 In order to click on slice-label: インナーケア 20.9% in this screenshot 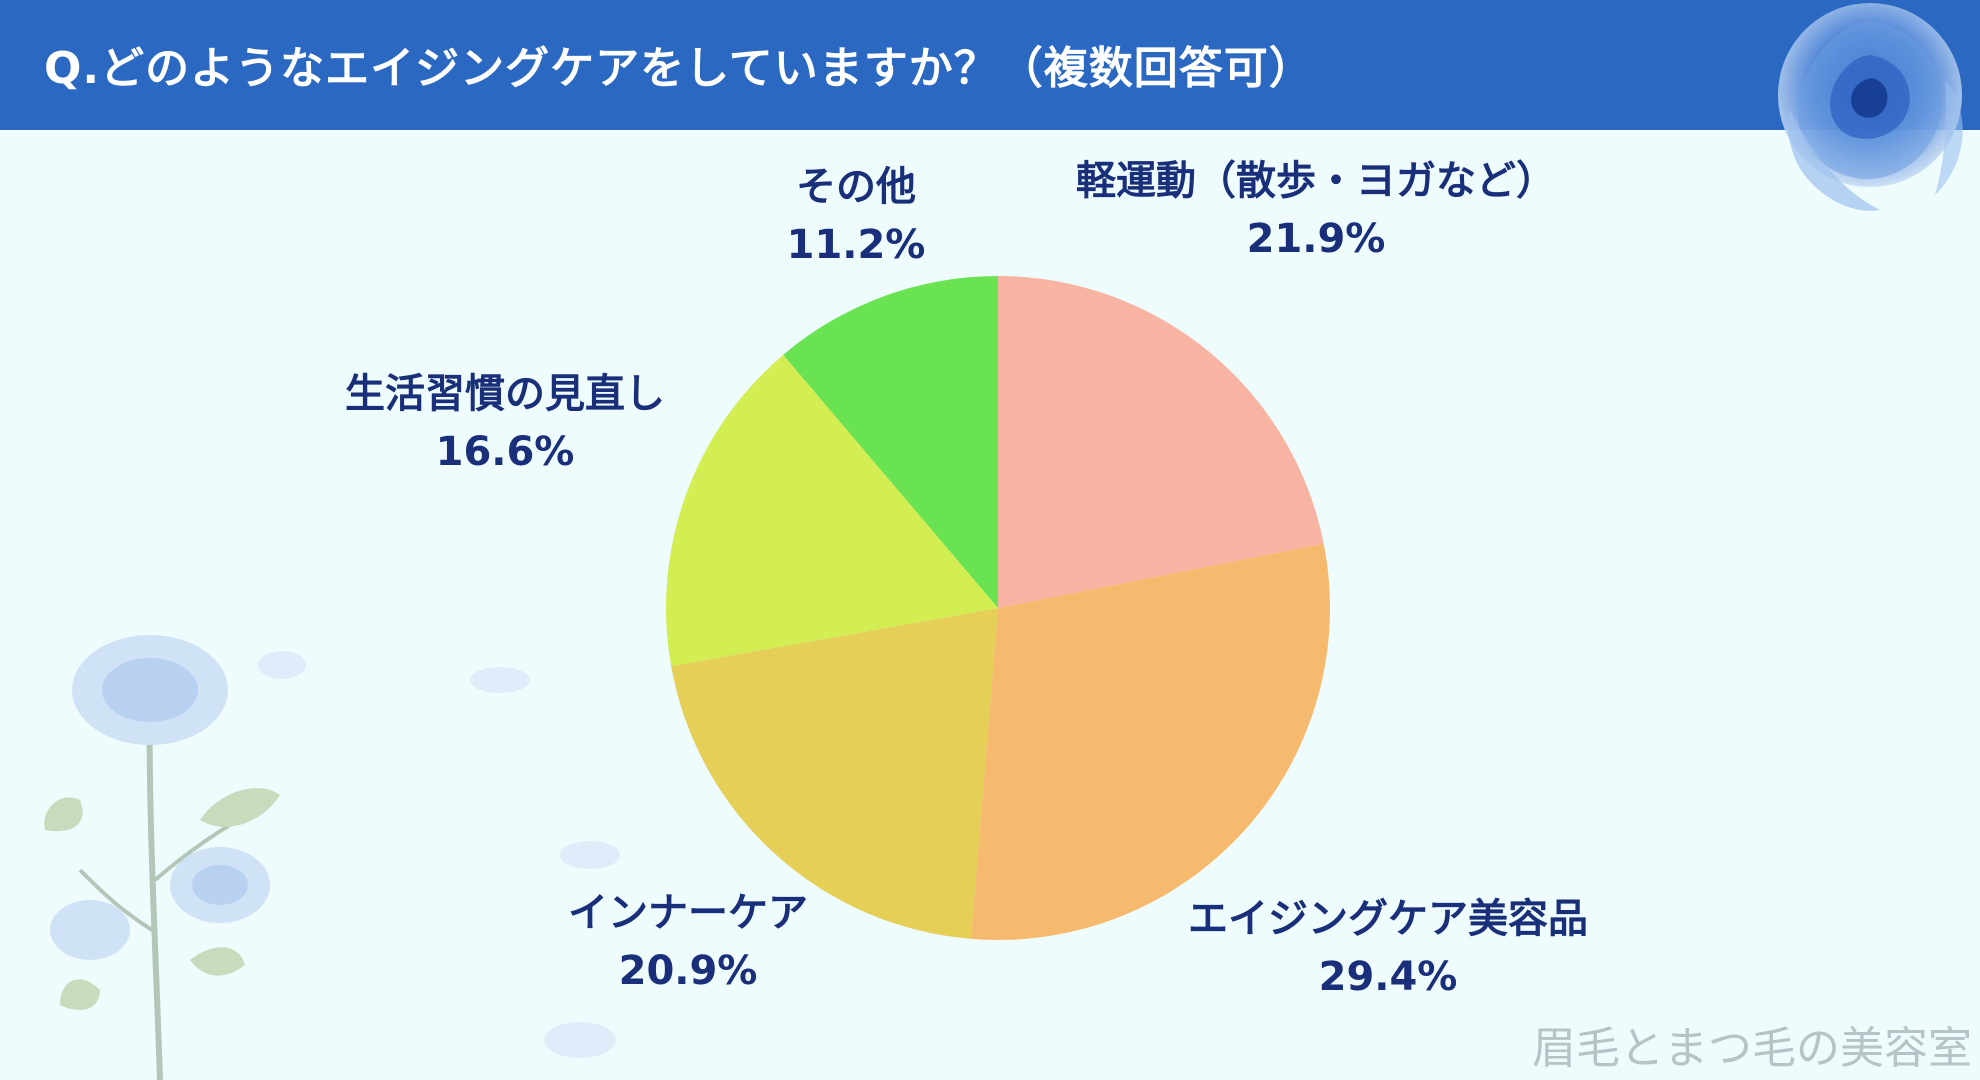, I will do `click(688, 942)`.